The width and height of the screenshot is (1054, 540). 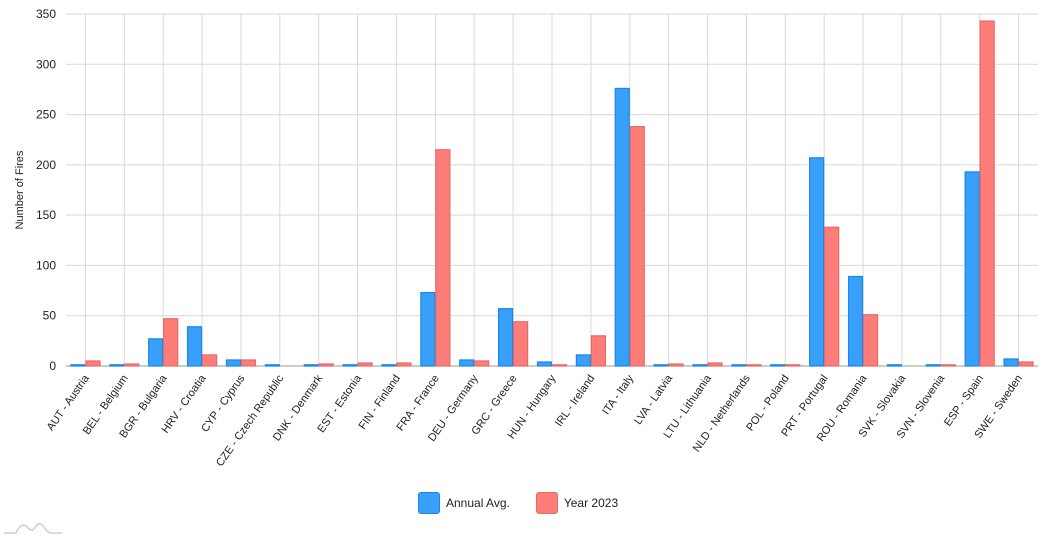 What do you see at coordinates (50, 316) in the screenshot?
I see `y-tick-label: 50` at bounding box center [50, 316].